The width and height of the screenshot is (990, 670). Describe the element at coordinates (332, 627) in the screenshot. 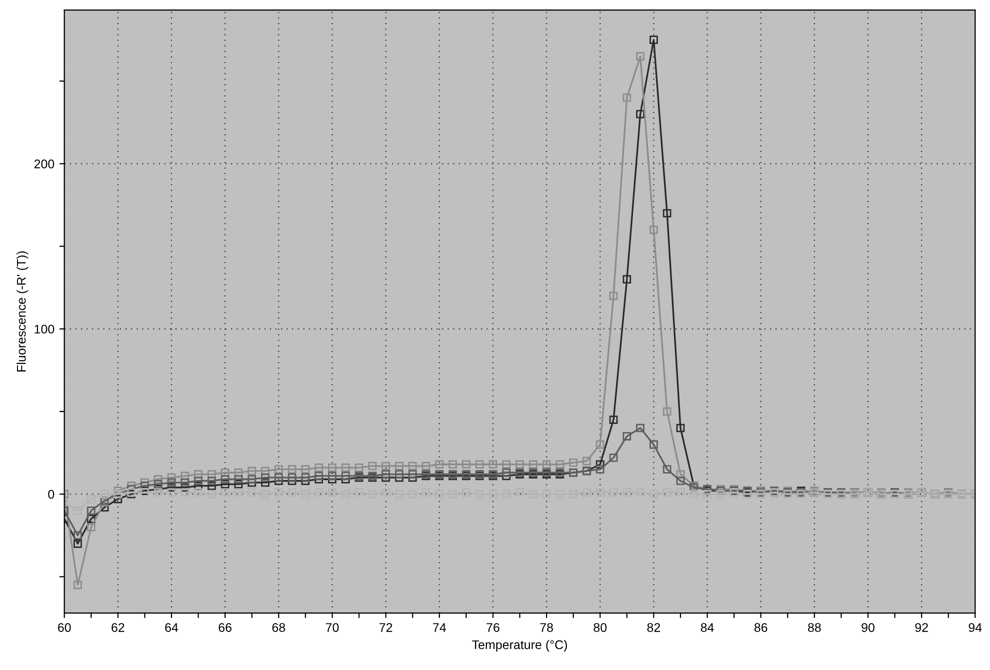

I see `x-tick-label: 70` at that location.